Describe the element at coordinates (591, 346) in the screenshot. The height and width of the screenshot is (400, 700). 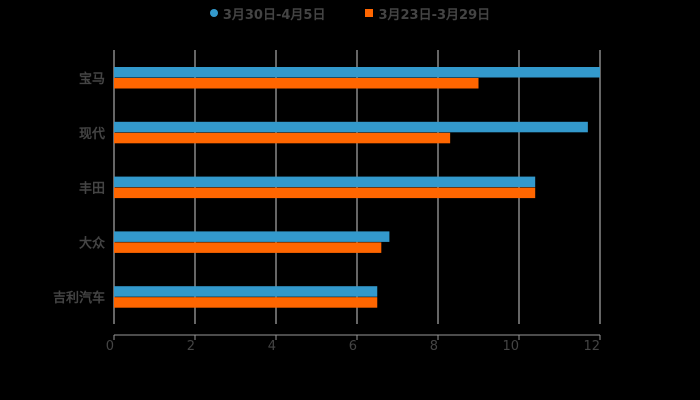
I see `x-tick-label: 12` at that location.